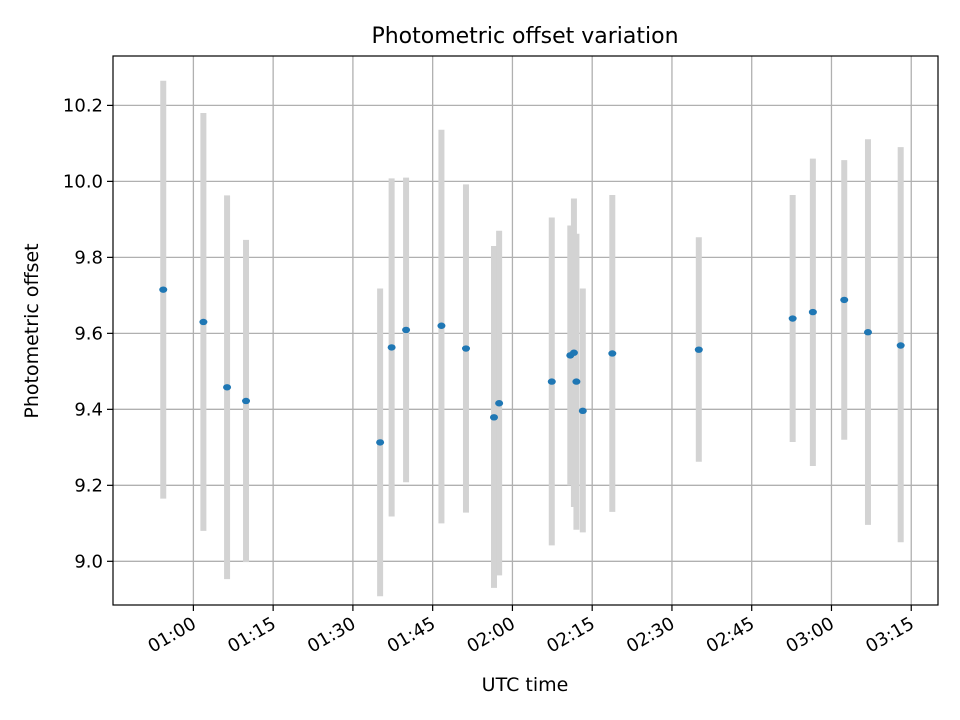 The image size is (960, 720). Describe the element at coordinates (525, 685) in the screenshot. I see `x-axis-label: UTC time` at that location.